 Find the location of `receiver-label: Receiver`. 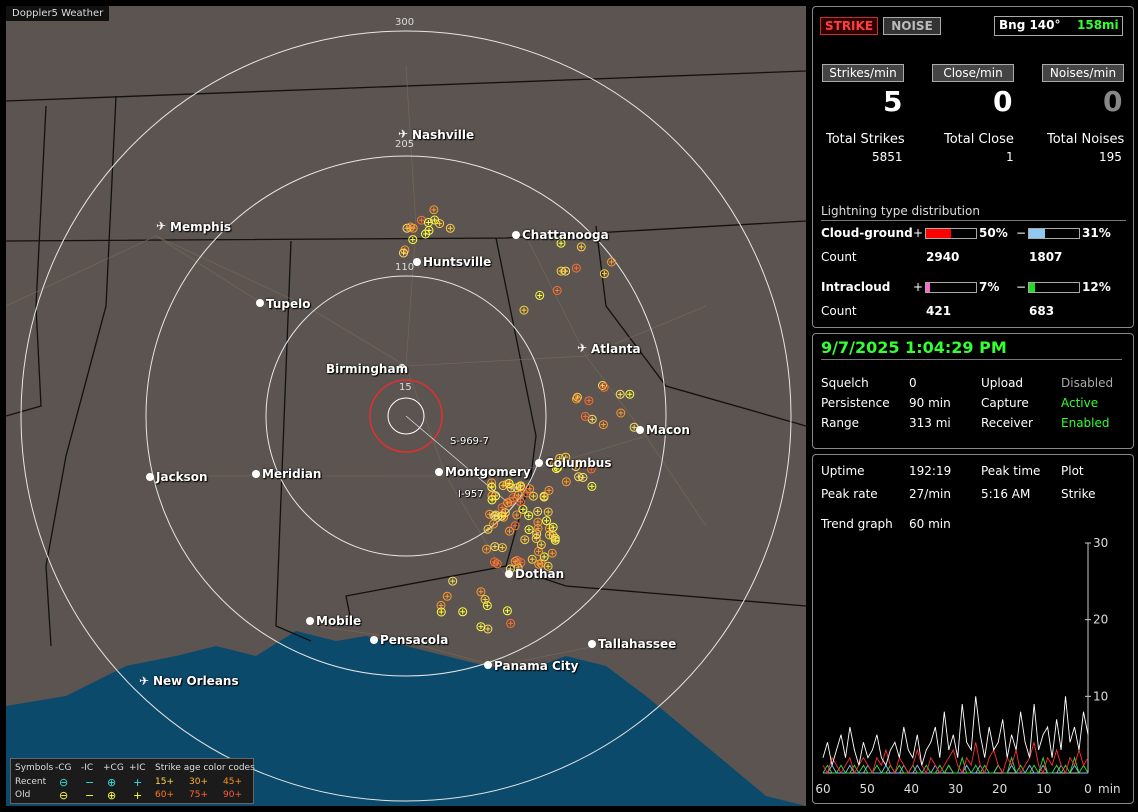

receiver-label: Receiver is located at coordinates (1007, 423).